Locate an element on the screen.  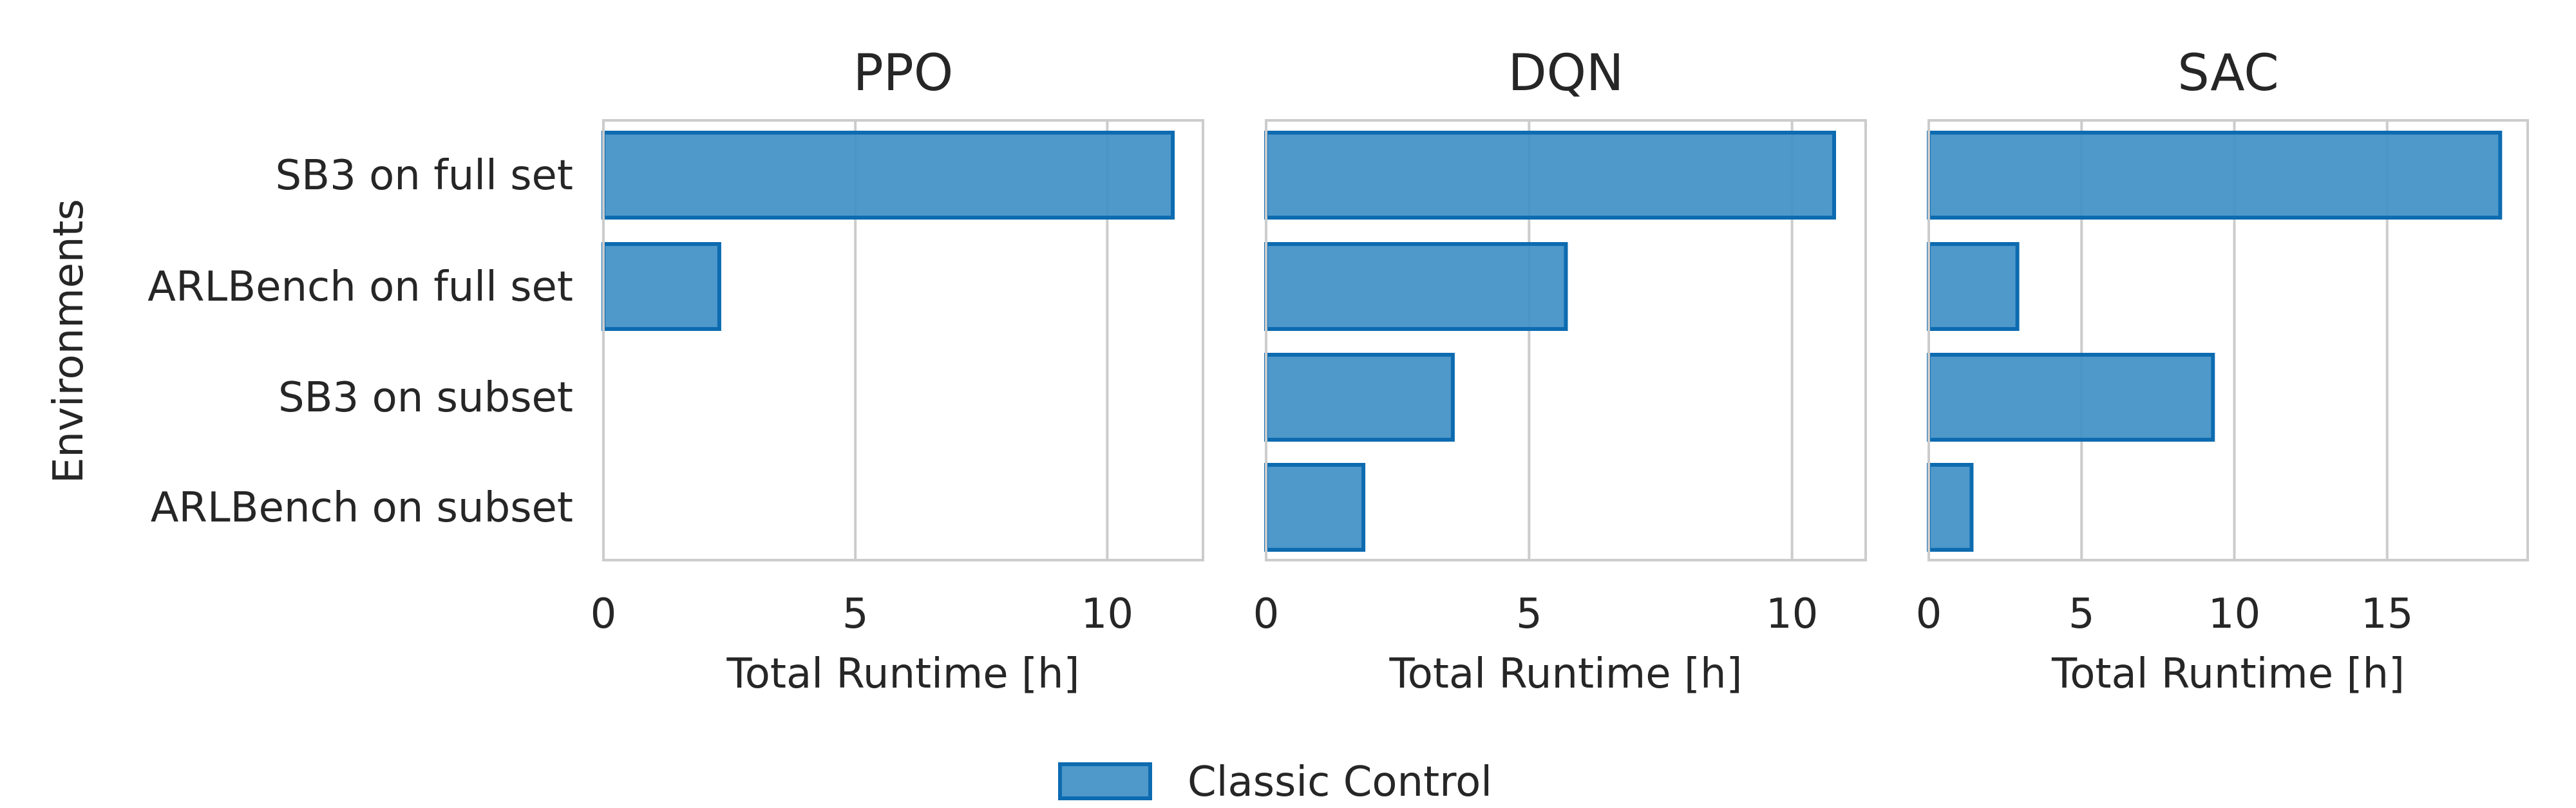
x-tick-label-ppo-0: 0 is located at coordinates (604, 614).